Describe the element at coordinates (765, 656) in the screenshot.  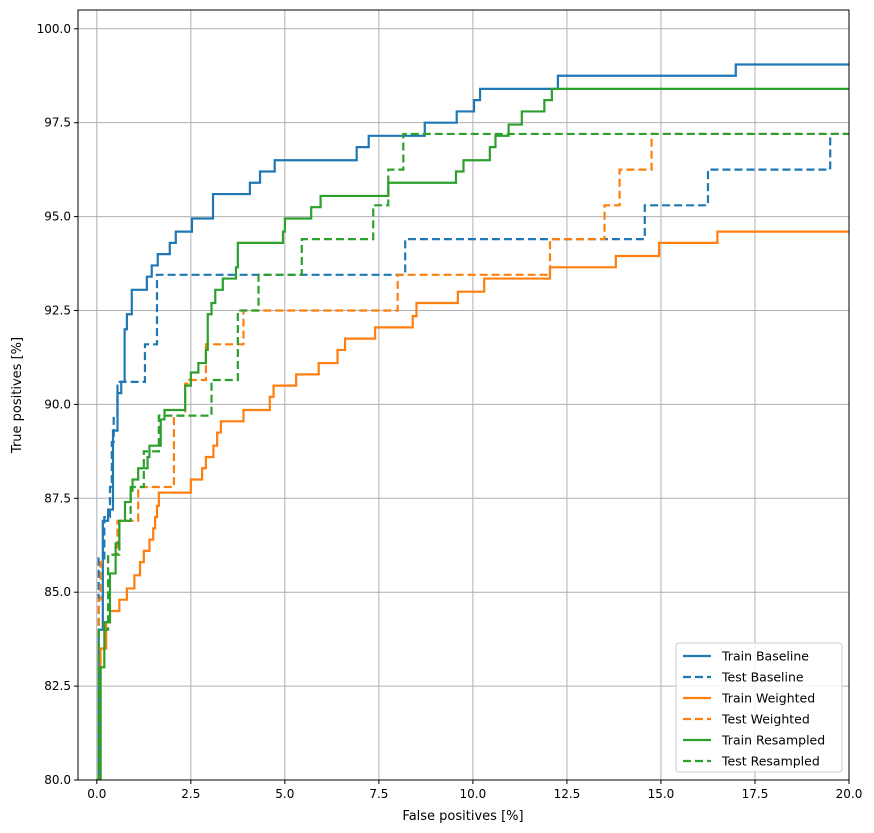
I see `legend-label: Train Baseline` at that location.